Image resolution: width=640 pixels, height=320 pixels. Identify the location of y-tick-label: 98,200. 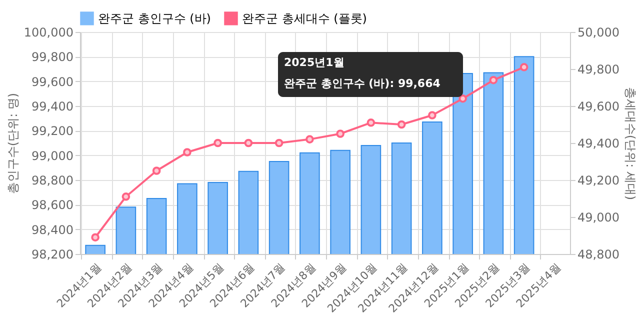
(53, 255).